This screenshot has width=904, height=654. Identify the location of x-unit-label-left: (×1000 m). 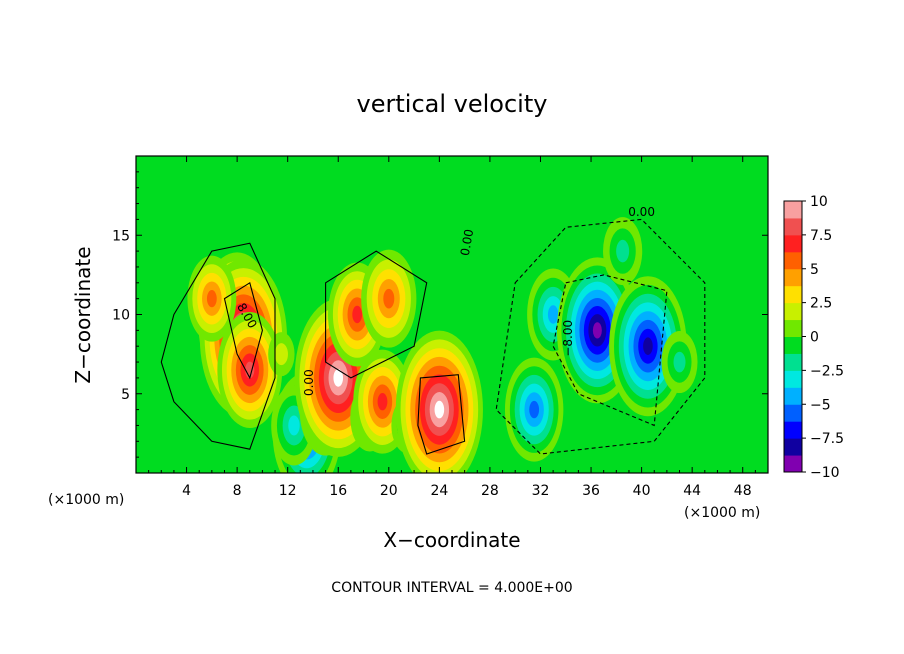
(86, 500).